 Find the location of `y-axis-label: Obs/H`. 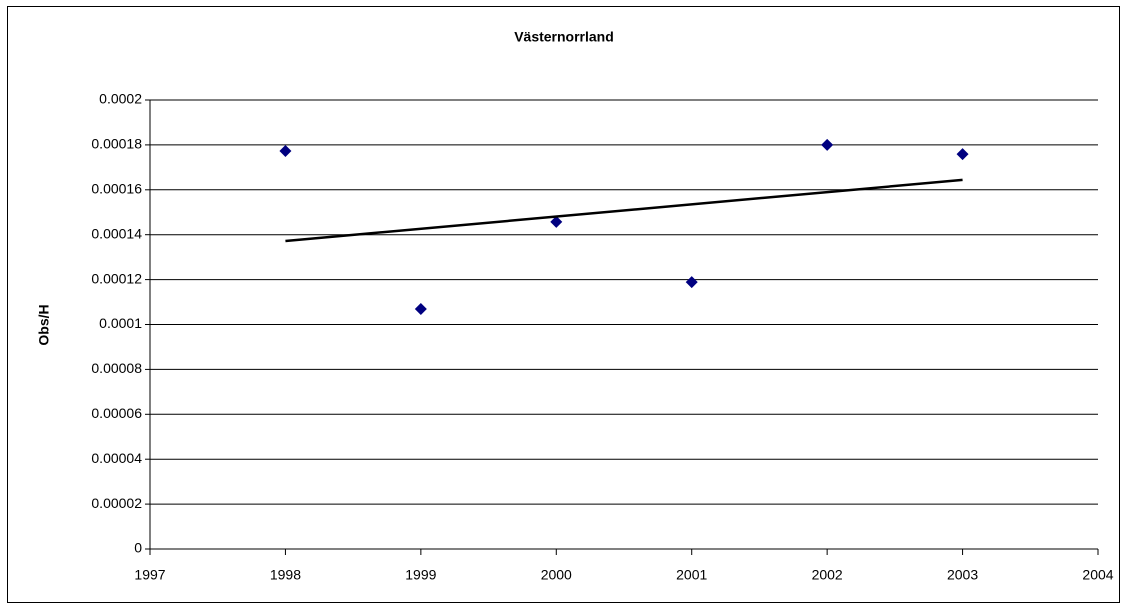

y-axis-label: Obs/H is located at coordinates (44, 324).